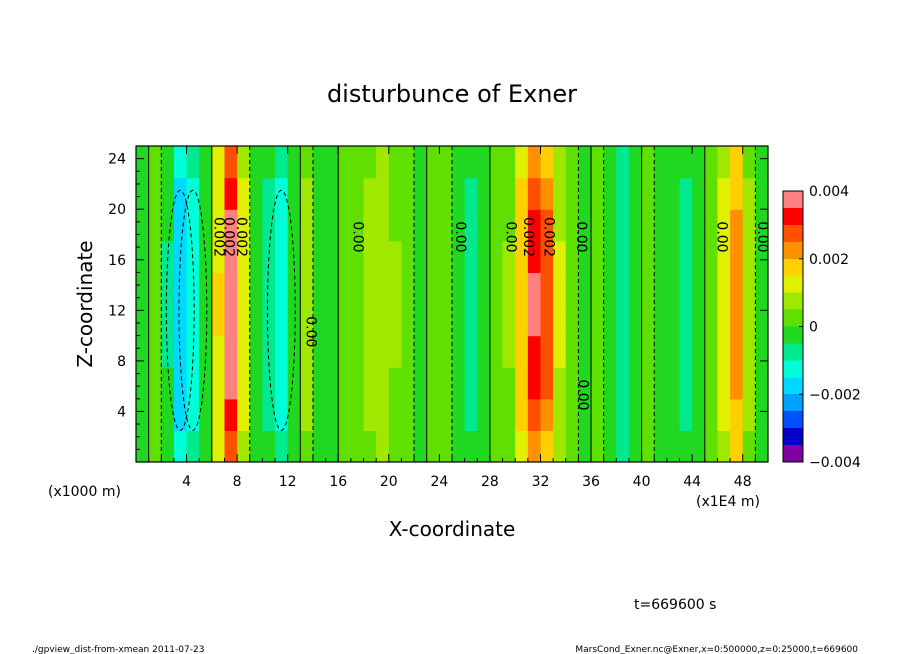 The width and height of the screenshot is (904, 654). What do you see at coordinates (541, 482) in the screenshot?
I see `x-tick-label: 32` at bounding box center [541, 482].